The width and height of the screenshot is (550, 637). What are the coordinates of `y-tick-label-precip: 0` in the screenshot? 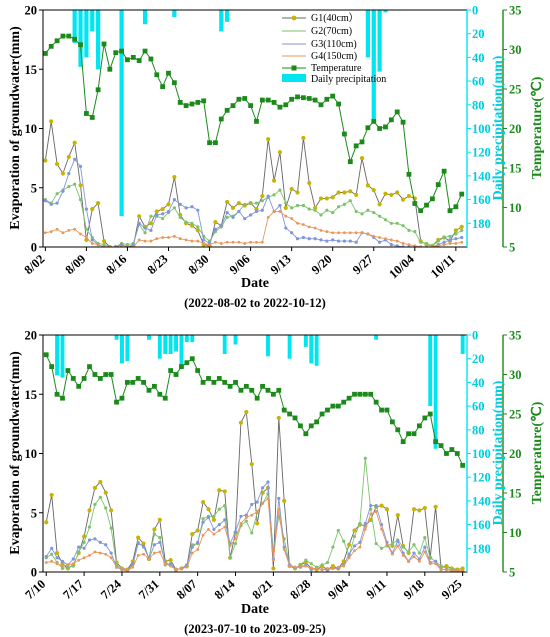 It's located at (475, 11).